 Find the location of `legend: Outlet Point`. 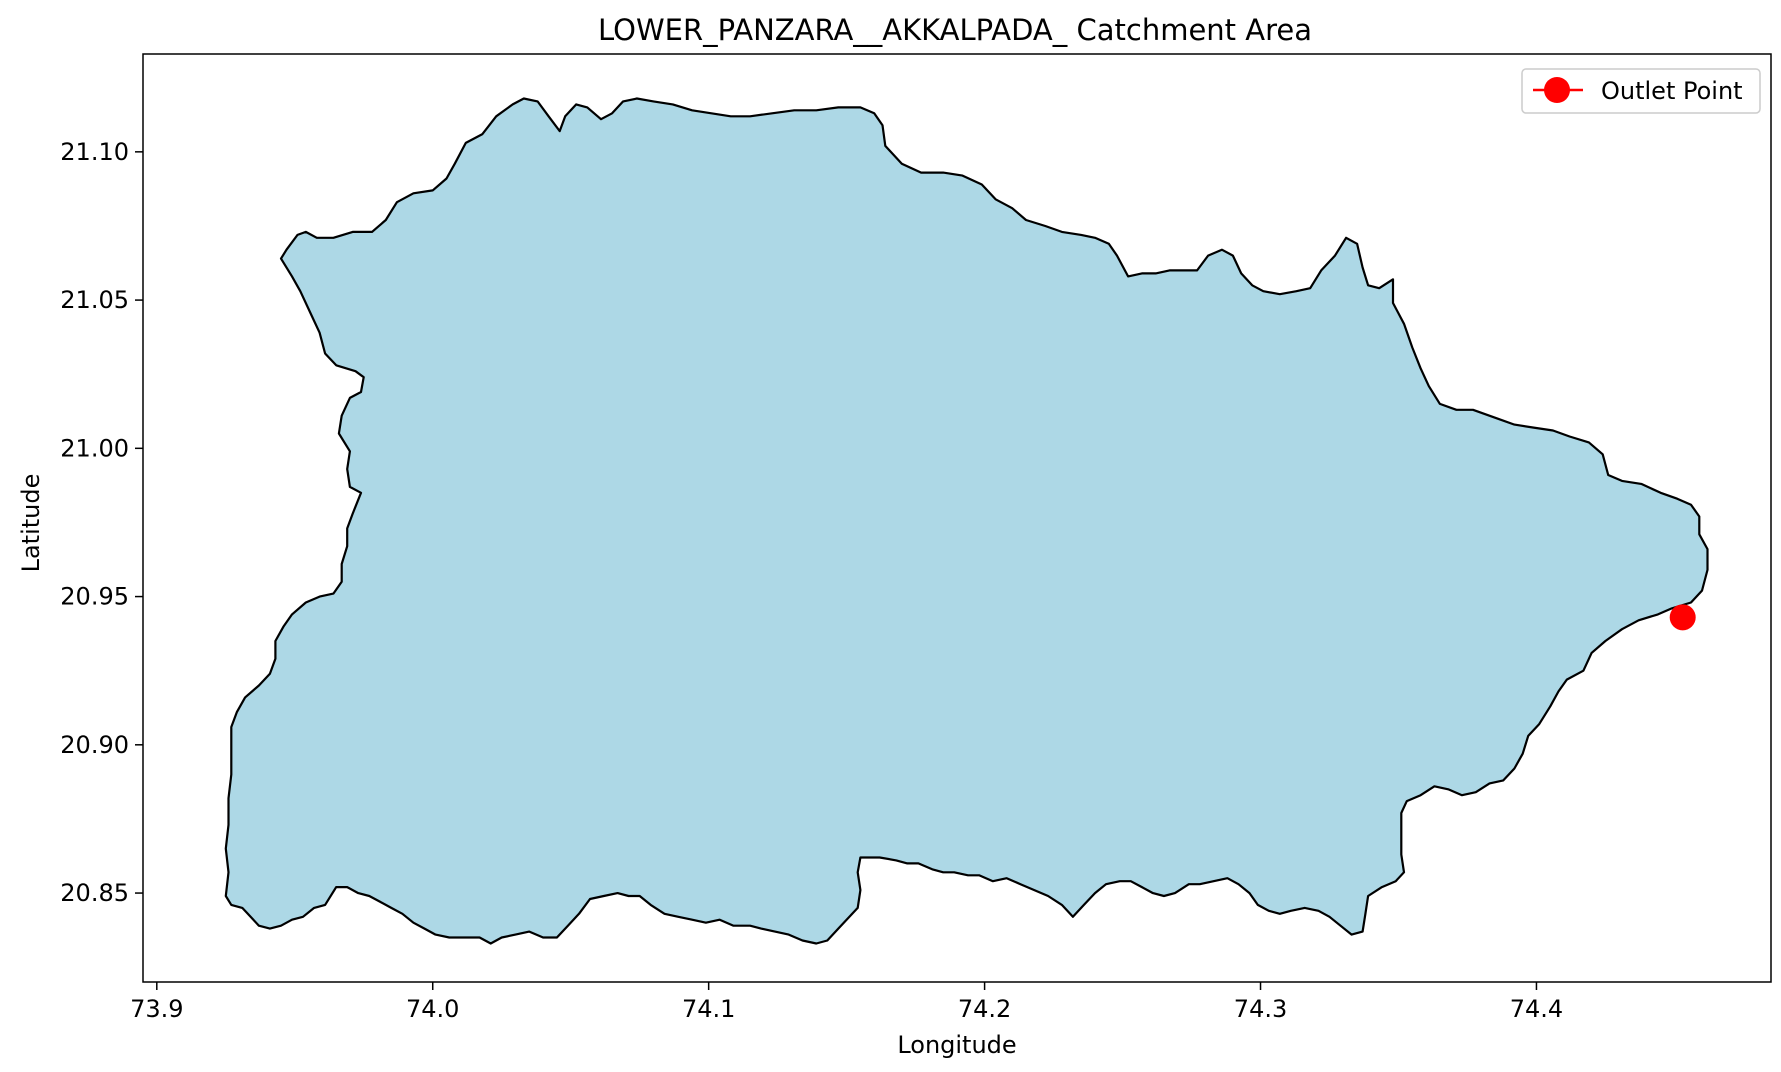

legend: Outlet Point is located at coordinates (1641, 91).